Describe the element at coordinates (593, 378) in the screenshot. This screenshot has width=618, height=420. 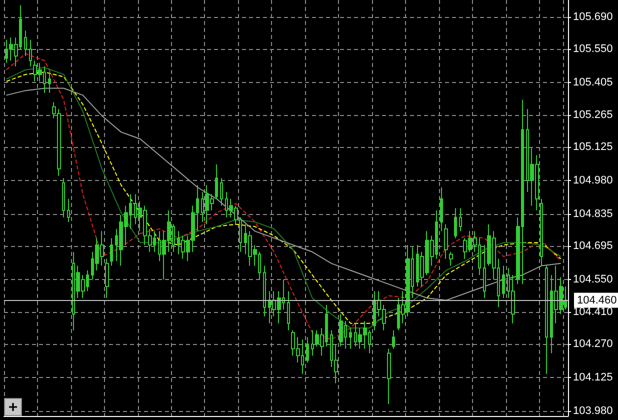
I see `y-tick-label: 104.125` at that location.